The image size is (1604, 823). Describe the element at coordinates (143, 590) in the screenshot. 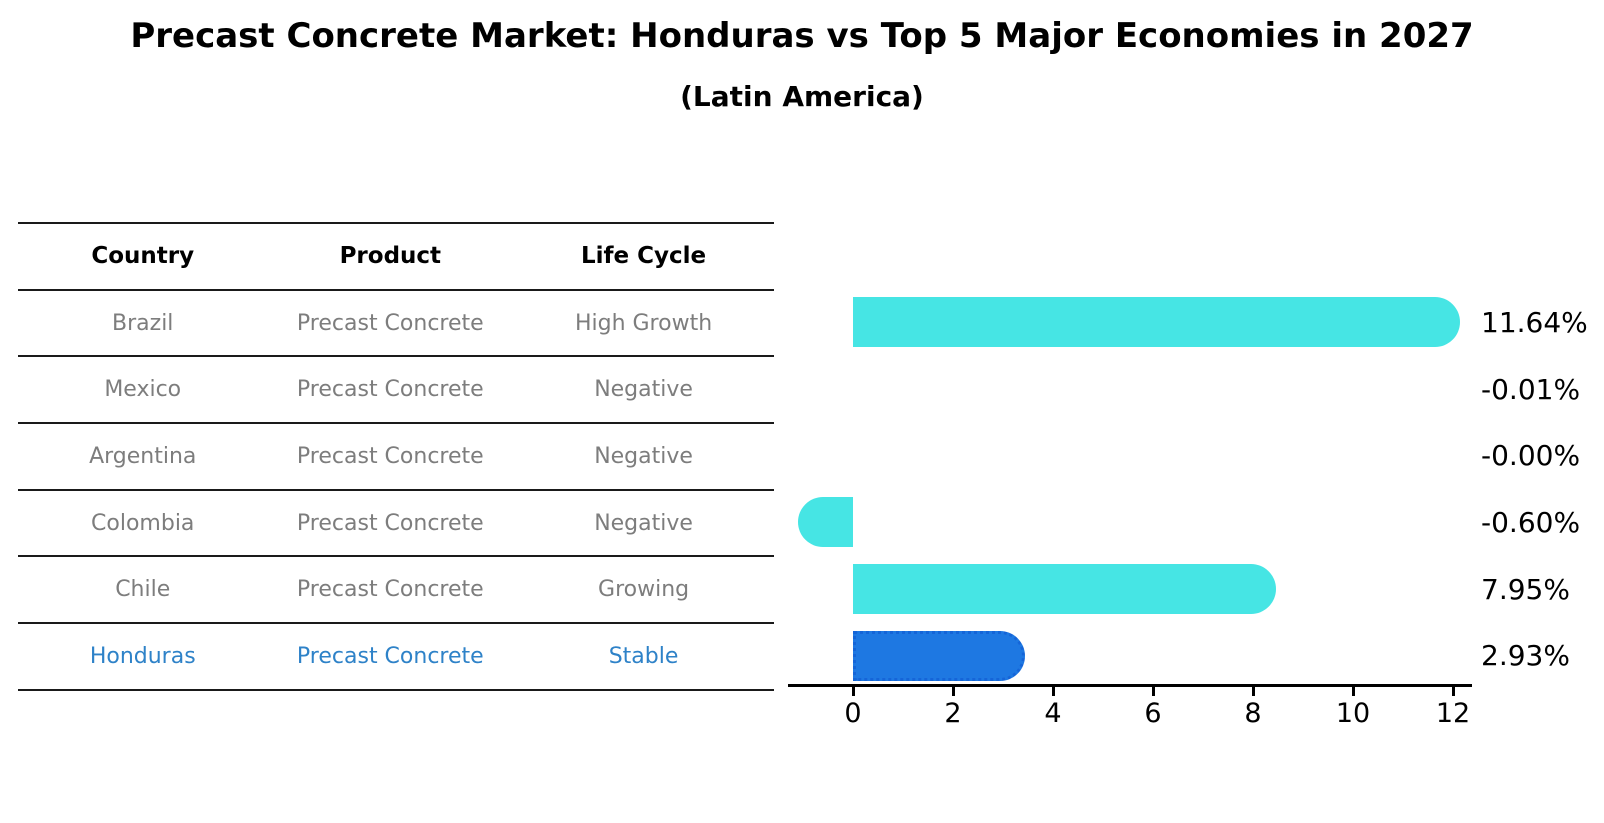

I see `cell-country: Chile` at that location.